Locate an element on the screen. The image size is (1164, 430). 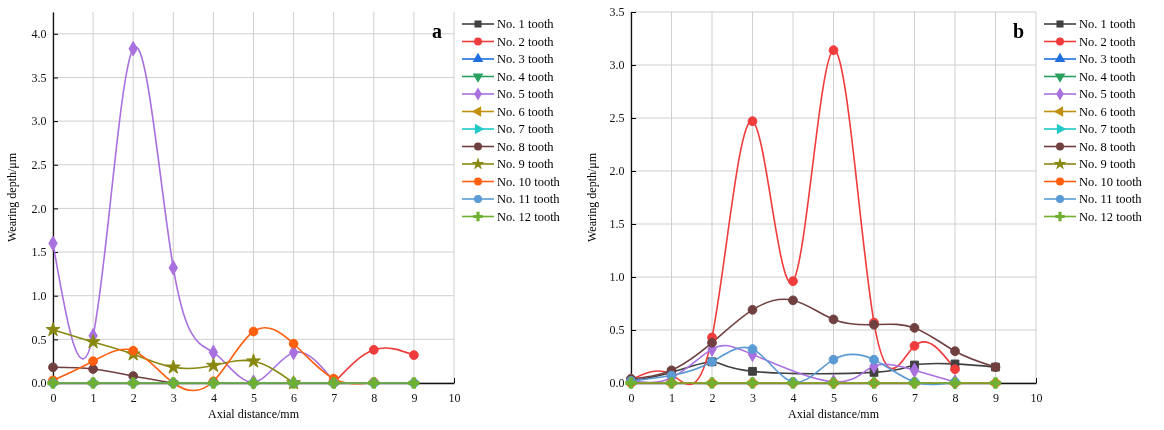
chart-title: b is located at coordinates (1018, 31).